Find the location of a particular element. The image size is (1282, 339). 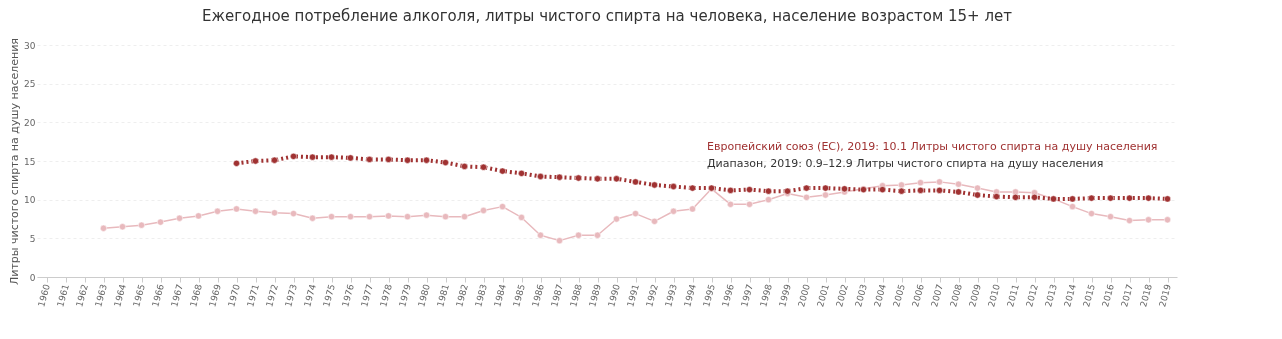

y-axis-title: Литры чистого спирта на душу населения is located at coordinates (15, 161).